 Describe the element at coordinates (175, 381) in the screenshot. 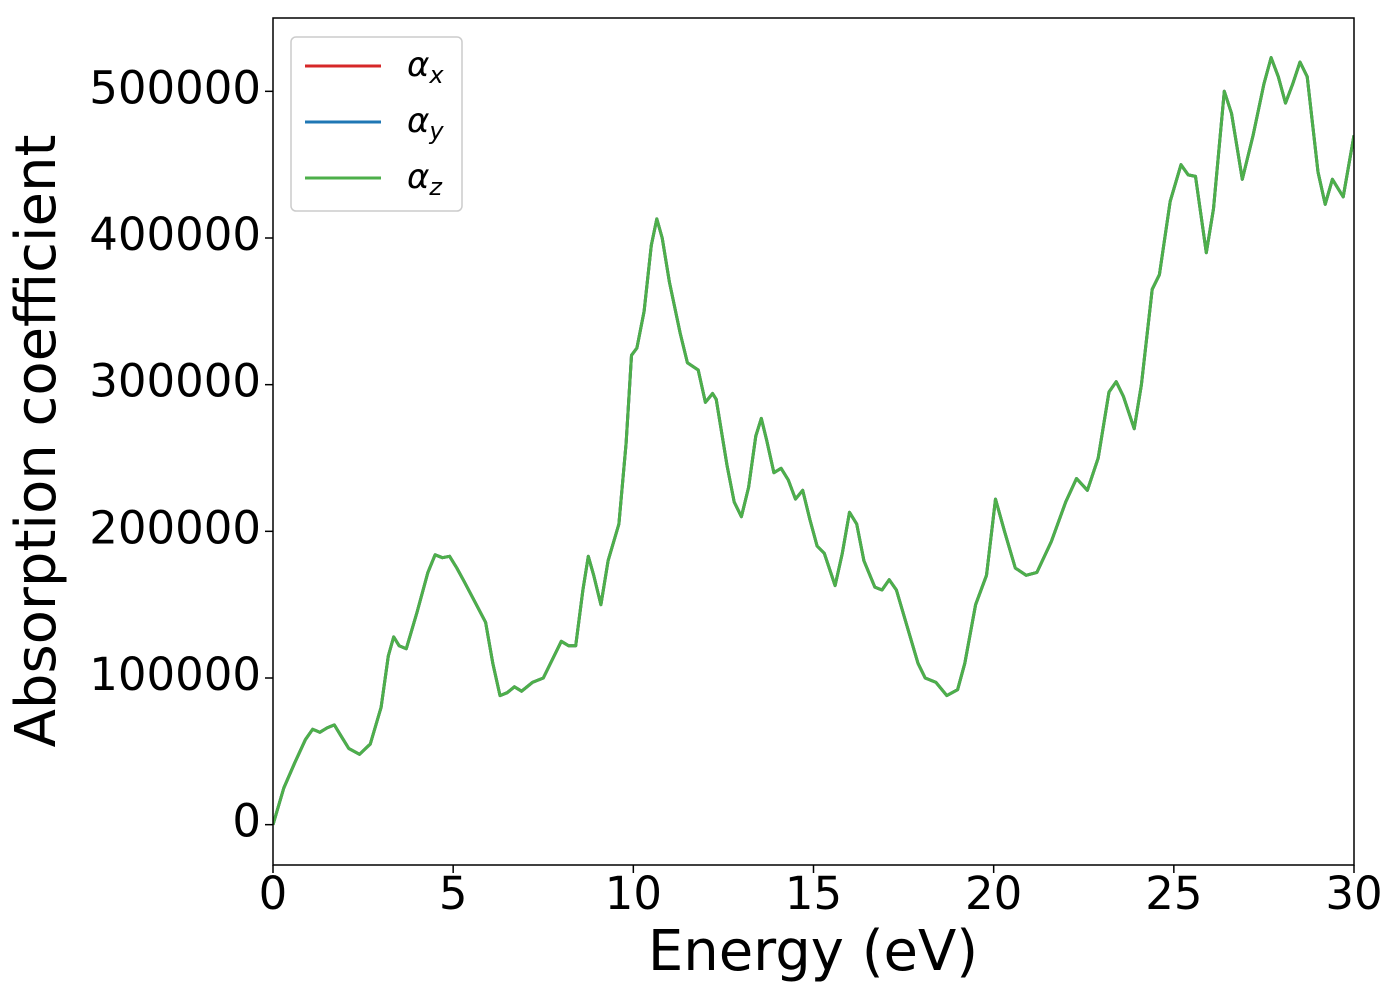

I see `y-tick-label: 300000` at that location.